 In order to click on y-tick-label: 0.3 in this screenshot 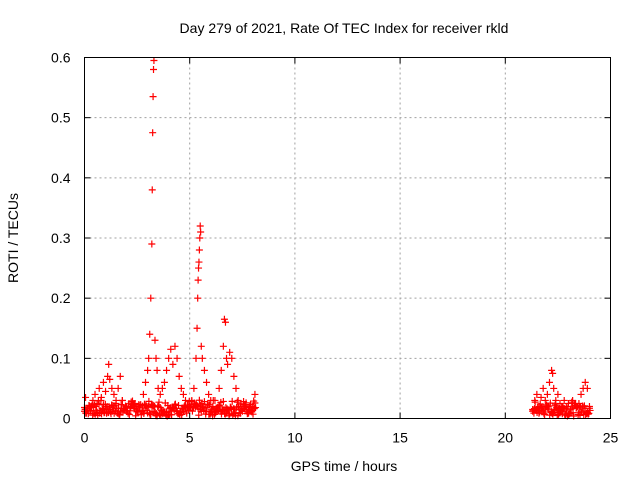, I will do `click(61, 238)`.